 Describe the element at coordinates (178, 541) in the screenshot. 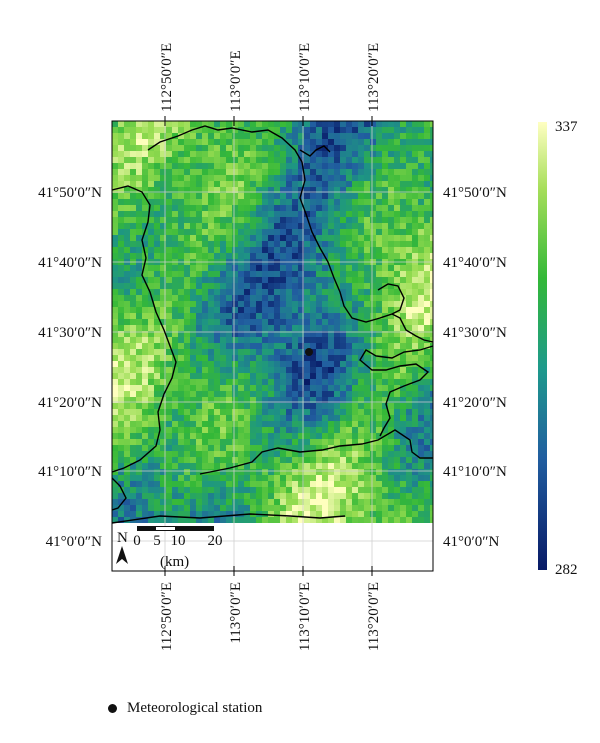

I see `scale-tick-10: 10` at that location.